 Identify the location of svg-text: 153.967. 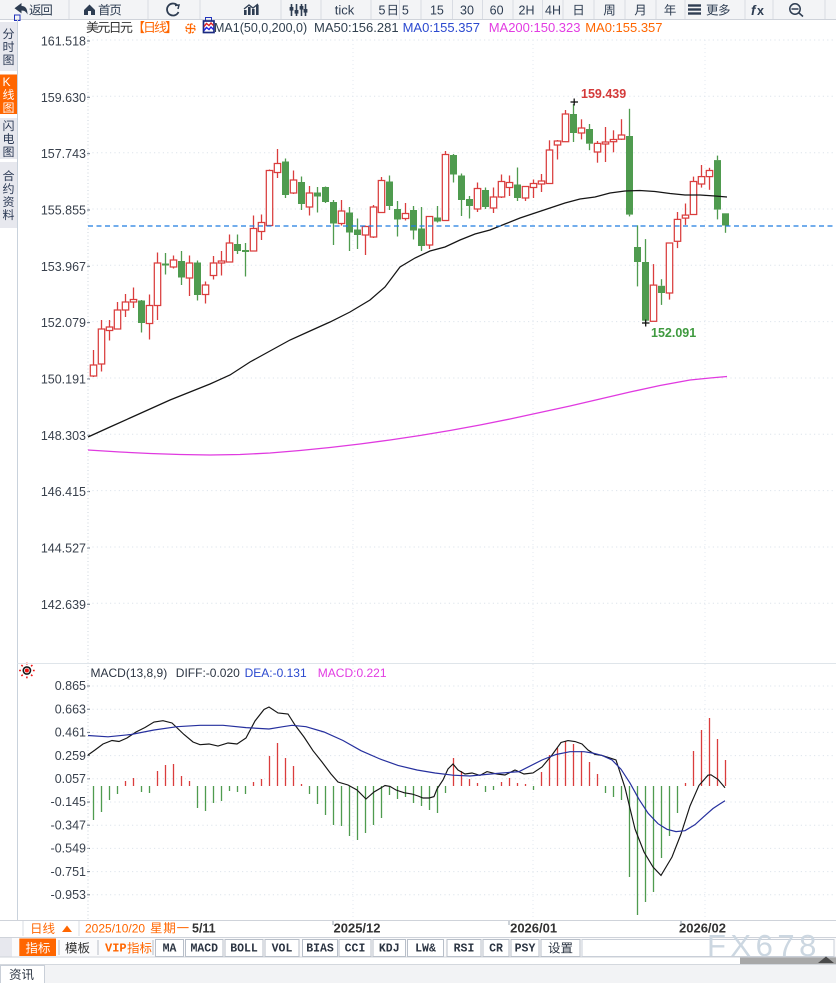
(63, 267).